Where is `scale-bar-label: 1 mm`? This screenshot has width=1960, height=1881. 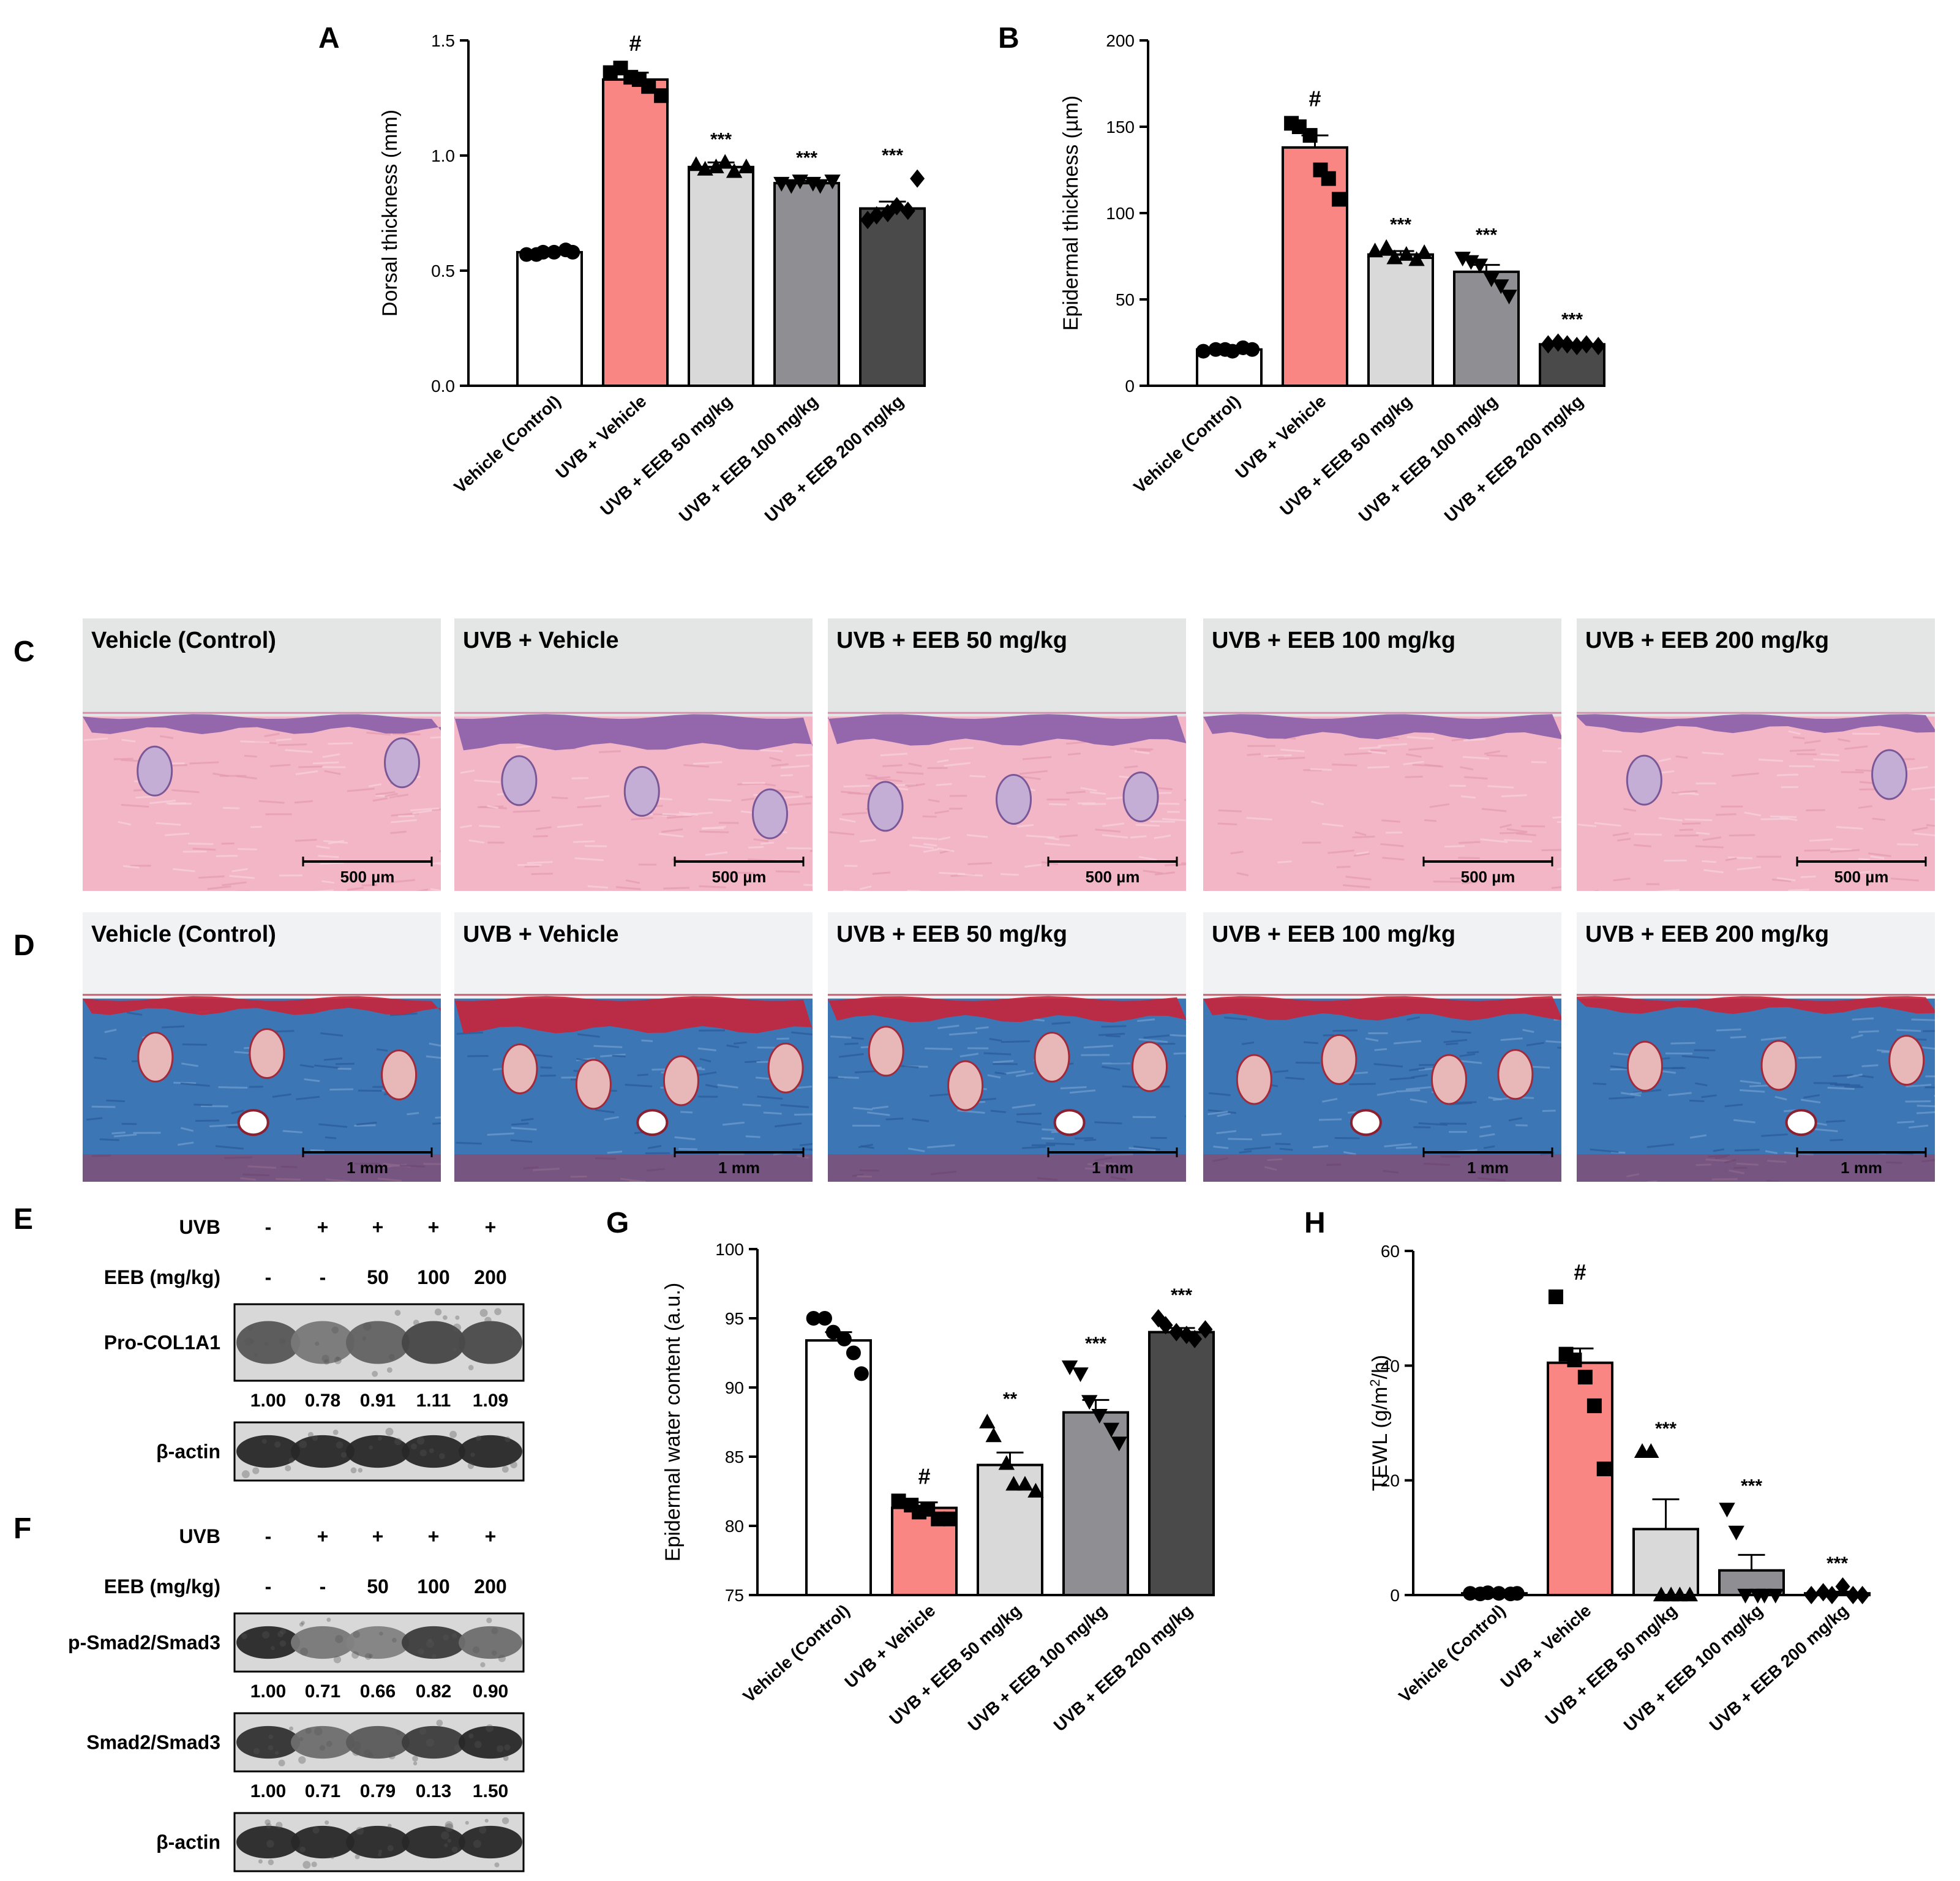
scale-bar-label: 1 mm is located at coordinates (1861, 1167).